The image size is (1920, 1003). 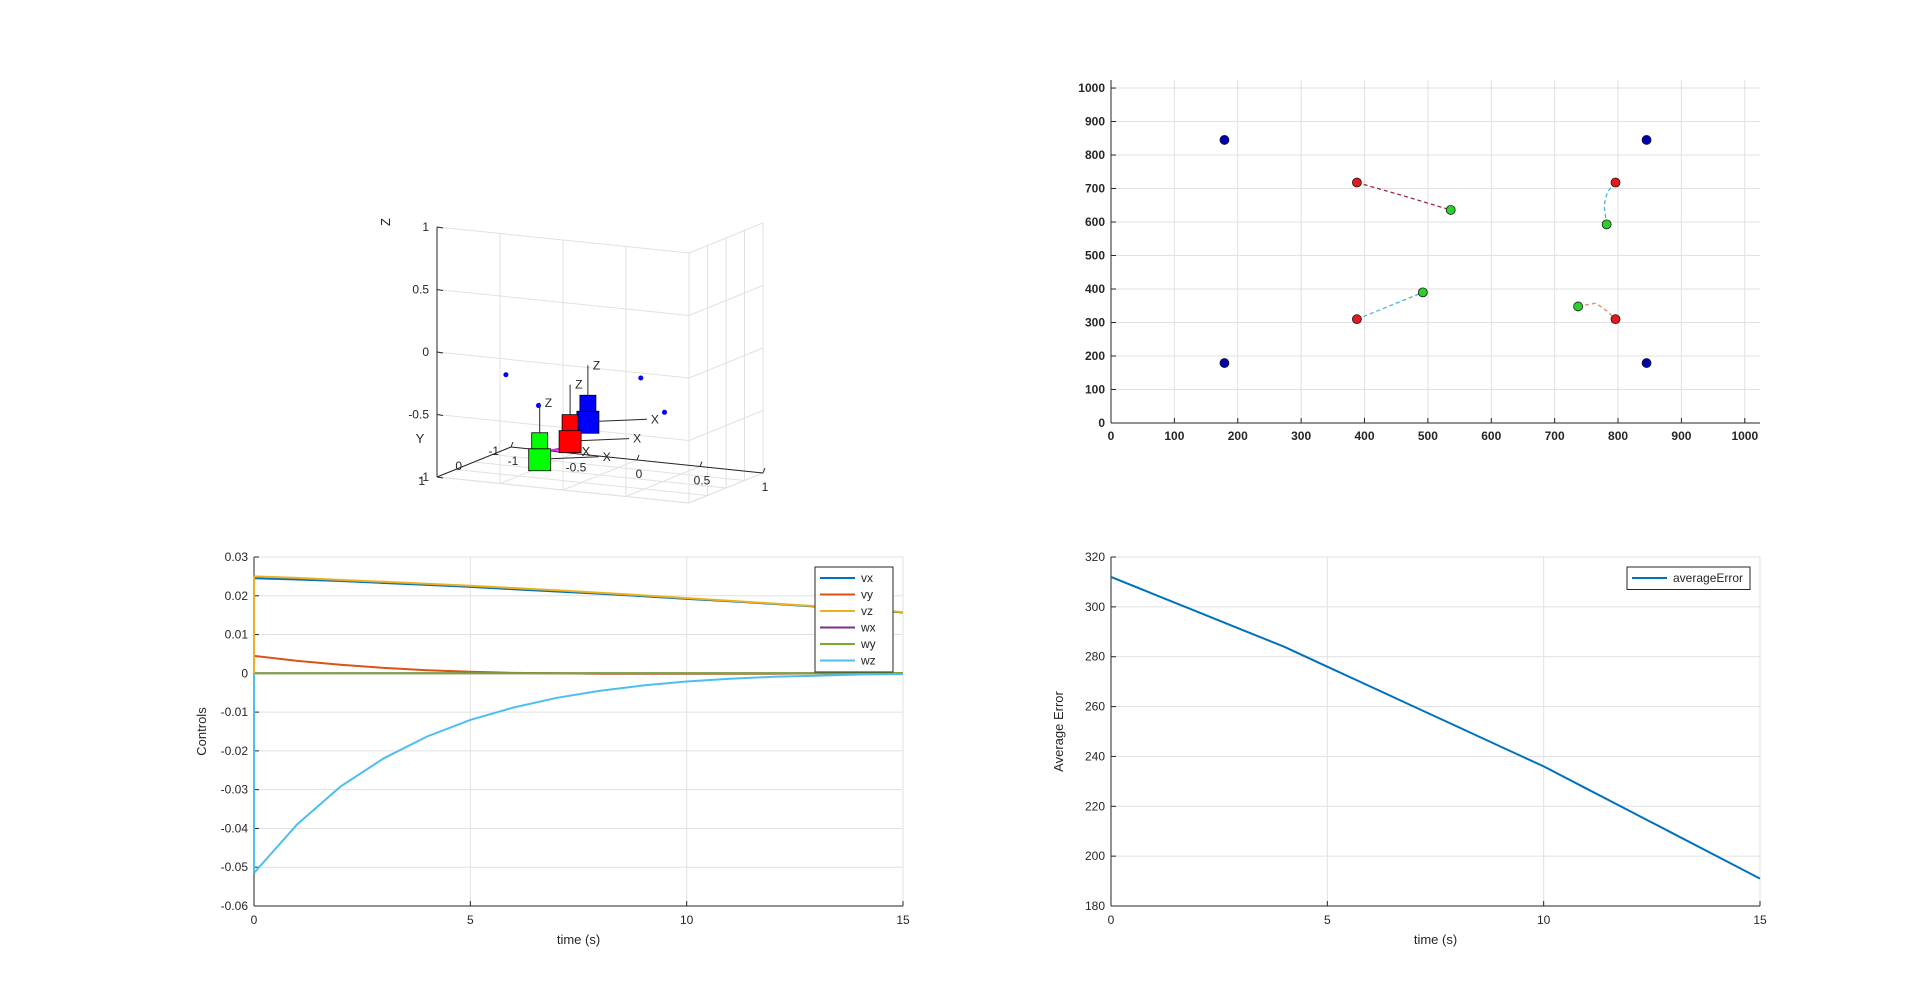 What do you see at coordinates (765, 487) in the screenshot?
I see `x-tick-label: 1` at bounding box center [765, 487].